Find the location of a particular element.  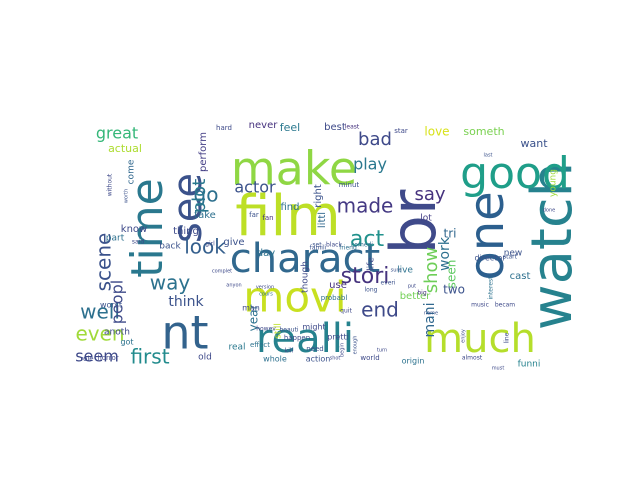

word-must: must is located at coordinates (498, 369).